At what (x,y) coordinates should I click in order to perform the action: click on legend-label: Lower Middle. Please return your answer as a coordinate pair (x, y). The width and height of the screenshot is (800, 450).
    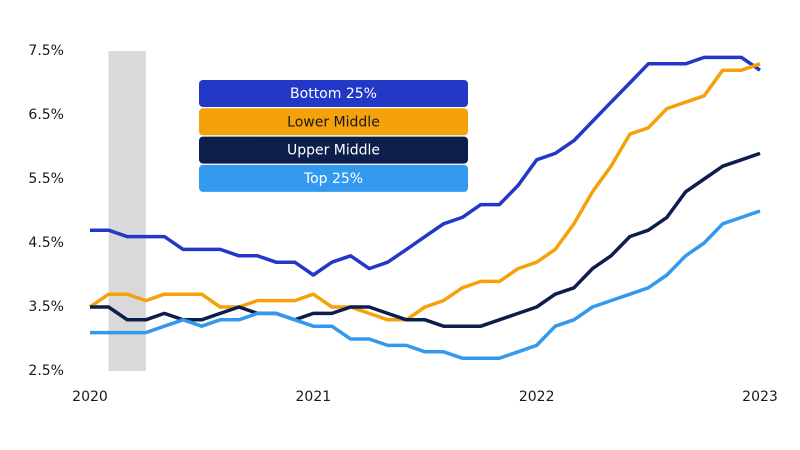
    Looking at the image, I should click on (333, 122).